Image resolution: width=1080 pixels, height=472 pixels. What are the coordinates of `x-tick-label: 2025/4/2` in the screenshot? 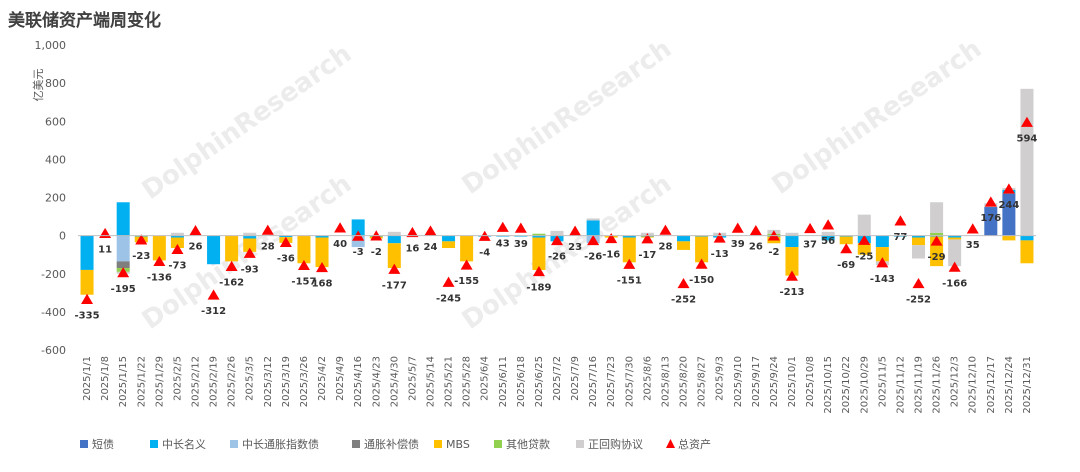 It's located at (322, 378).